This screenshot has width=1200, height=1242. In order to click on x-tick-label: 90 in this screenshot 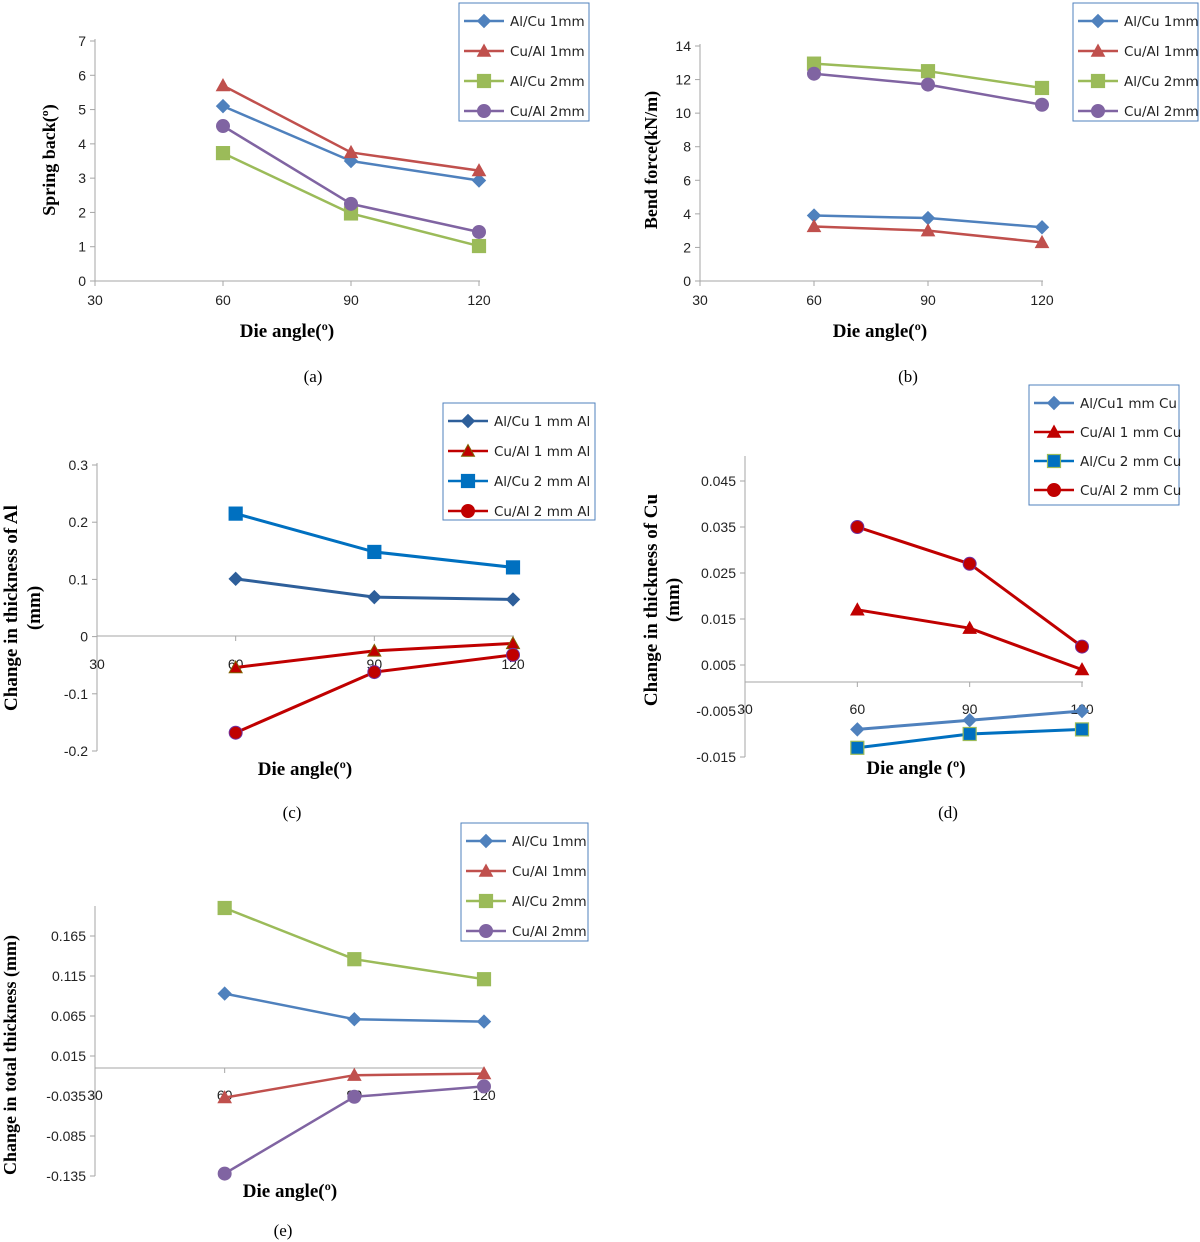, I will do `click(351, 300)`.